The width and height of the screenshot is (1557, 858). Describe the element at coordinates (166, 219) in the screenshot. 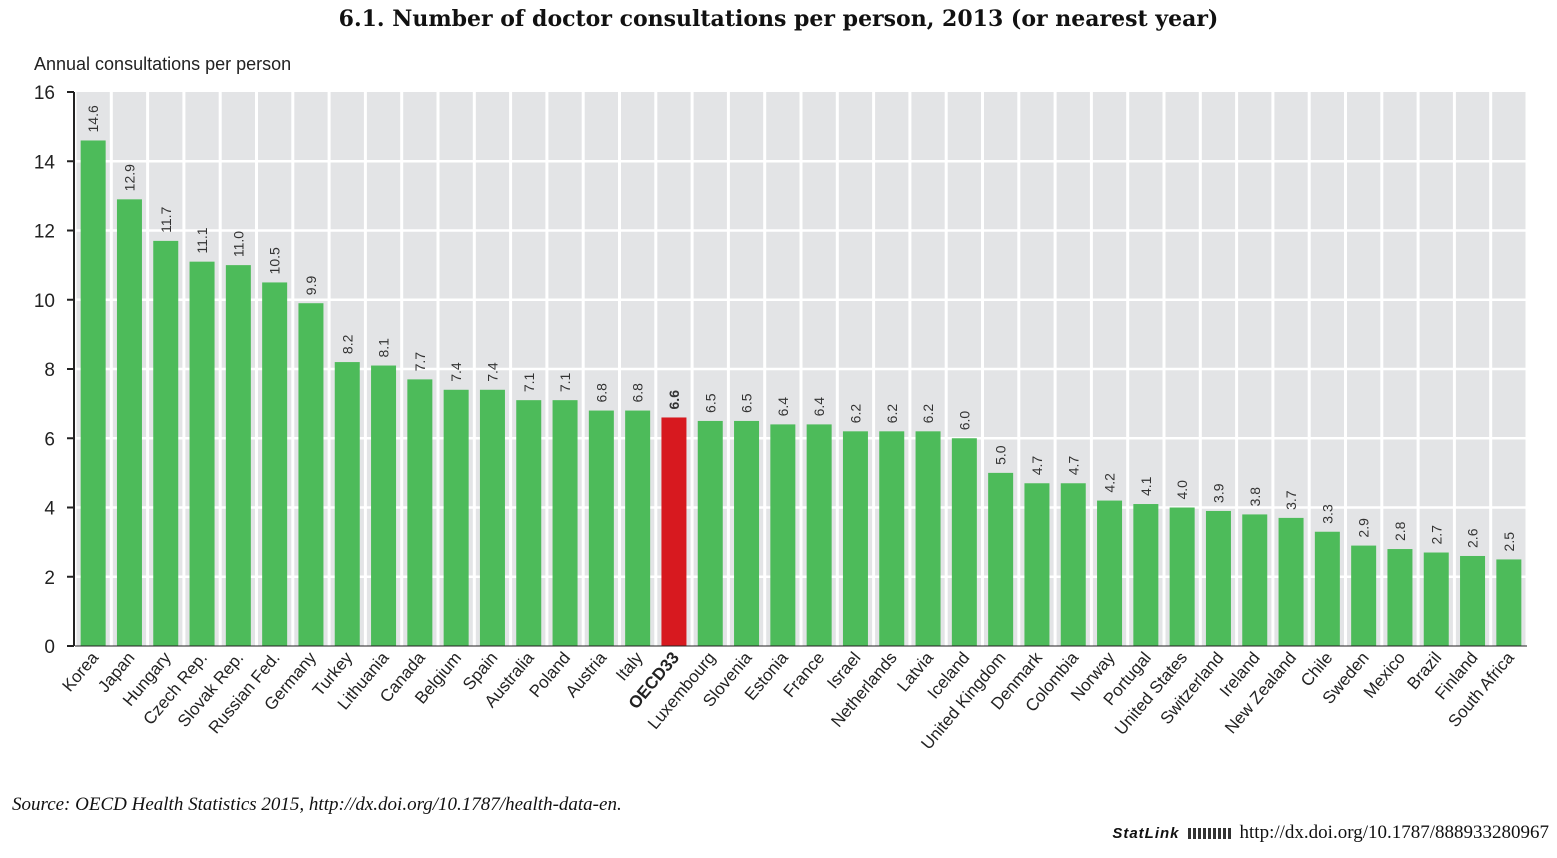

I see `data-label: 11.7` at that location.